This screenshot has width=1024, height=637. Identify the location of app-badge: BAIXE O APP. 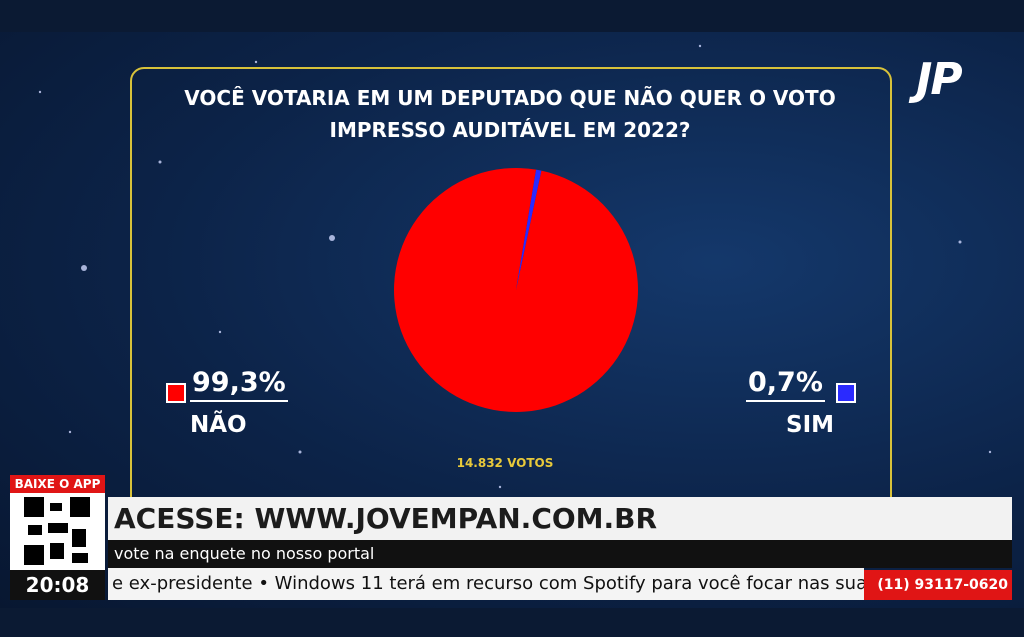
(57, 484).